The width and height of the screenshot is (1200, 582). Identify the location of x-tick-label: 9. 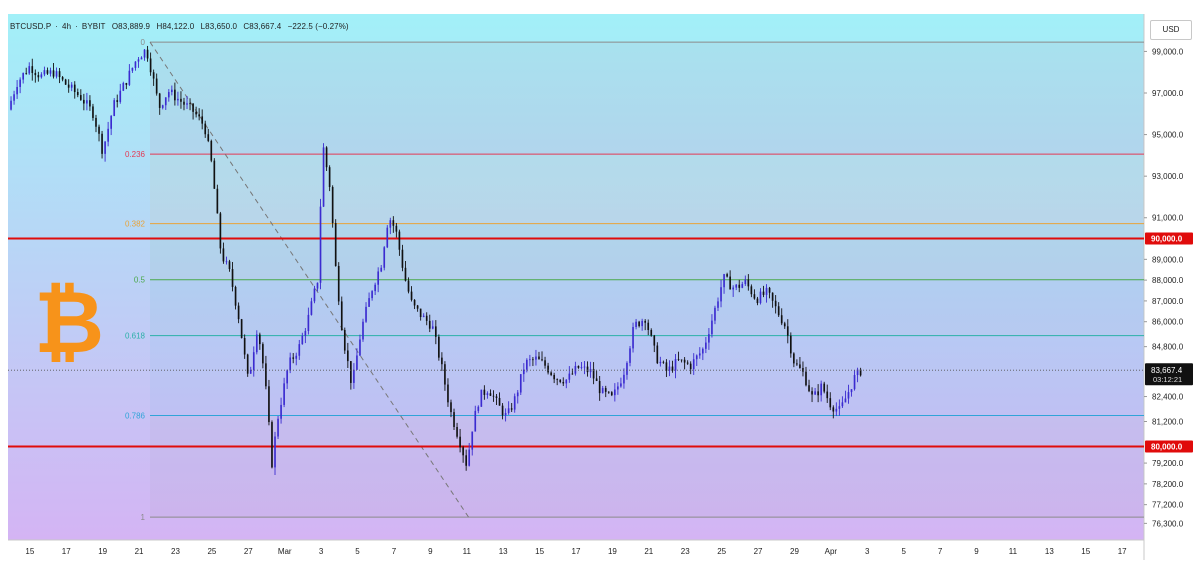
(976, 551).